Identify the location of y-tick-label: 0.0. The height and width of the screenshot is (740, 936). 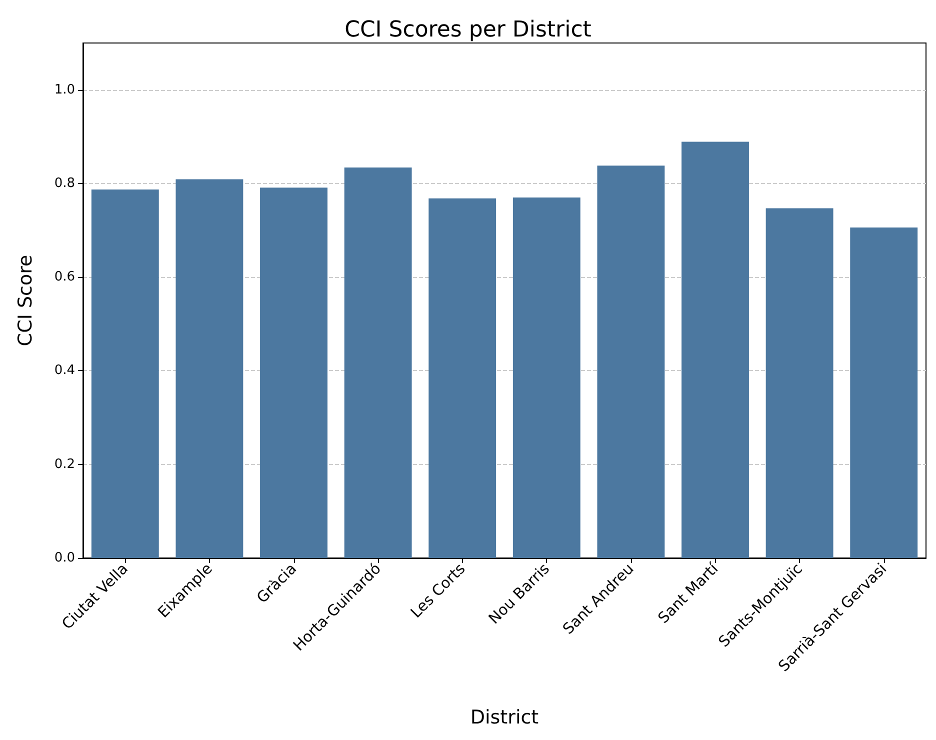
(64, 558).